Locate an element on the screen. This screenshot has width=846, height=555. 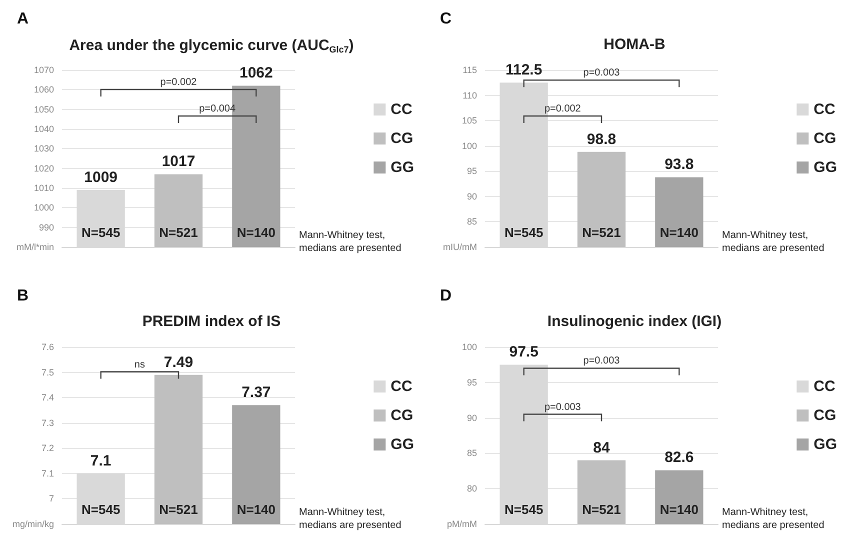
data-label: 84 is located at coordinates (601, 447).